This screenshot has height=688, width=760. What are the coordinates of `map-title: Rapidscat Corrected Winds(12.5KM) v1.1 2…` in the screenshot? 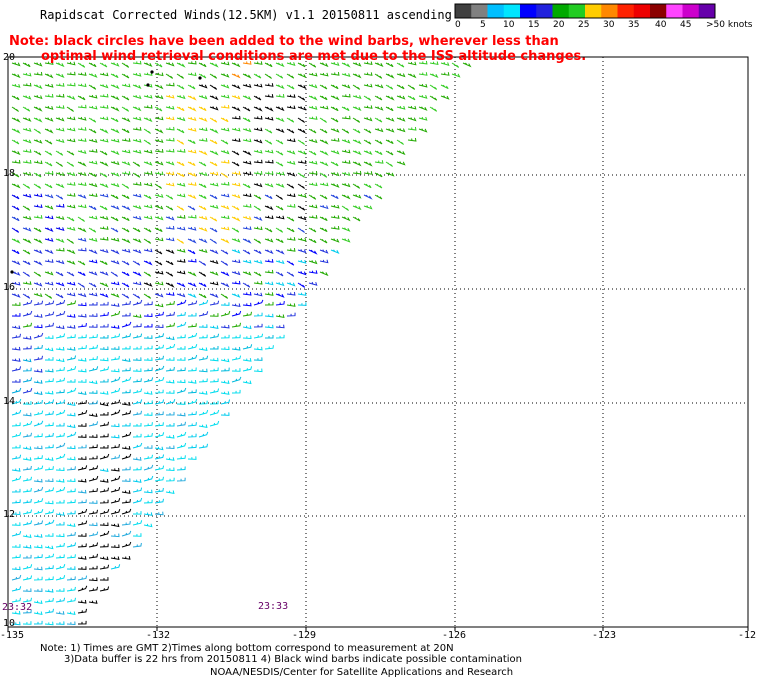 It's located at (246, 15).